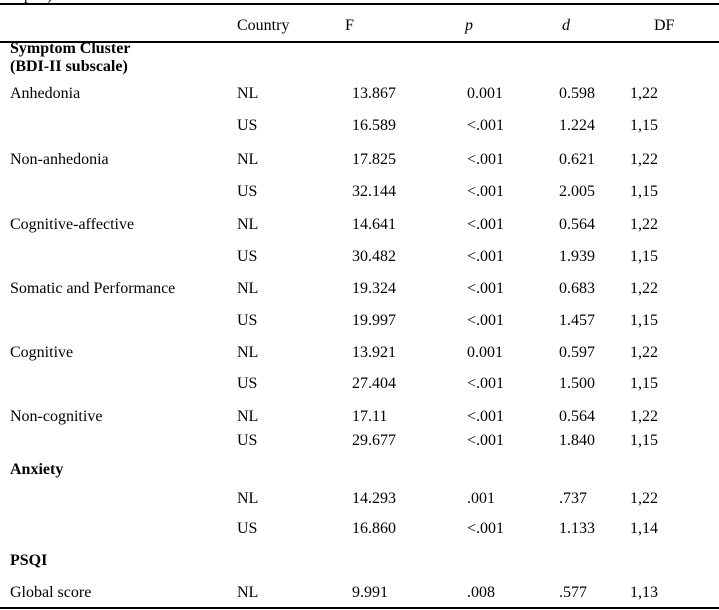  What do you see at coordinates (370, 592) in the screenshot?
I see `cell-f: 9.991` at bounding box center [370, 592].